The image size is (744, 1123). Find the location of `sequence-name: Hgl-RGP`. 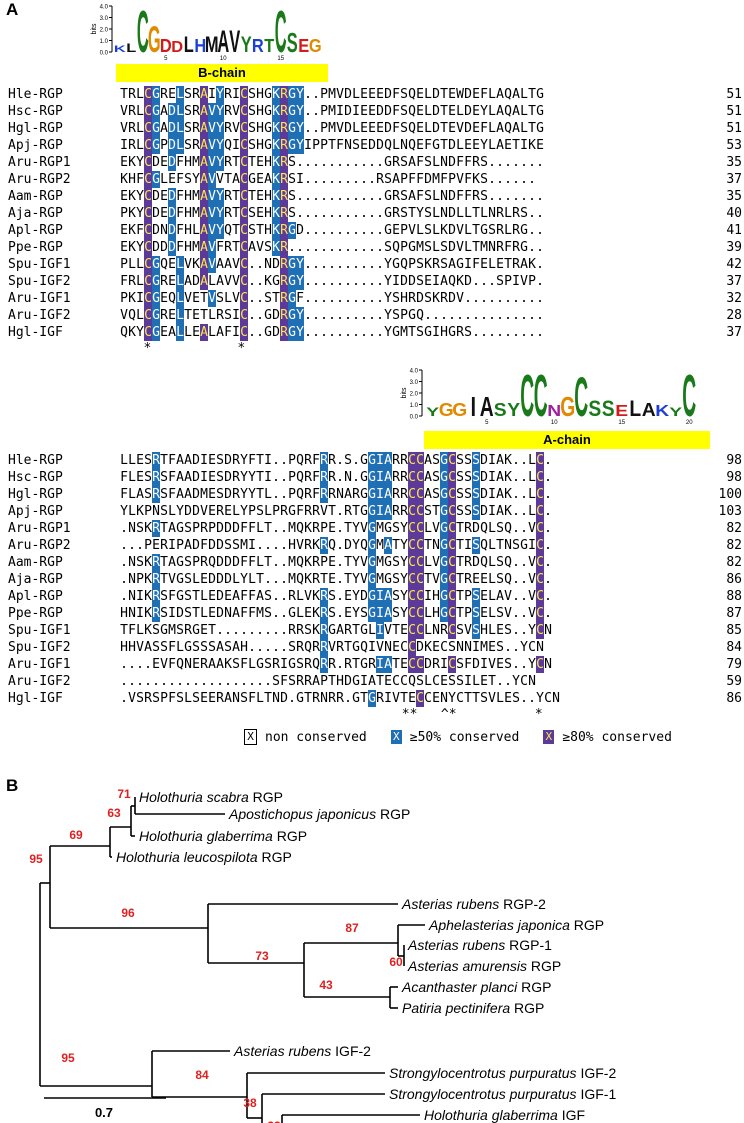

sequence-name: Hgl-RGP is located at coordinates (35, 128).